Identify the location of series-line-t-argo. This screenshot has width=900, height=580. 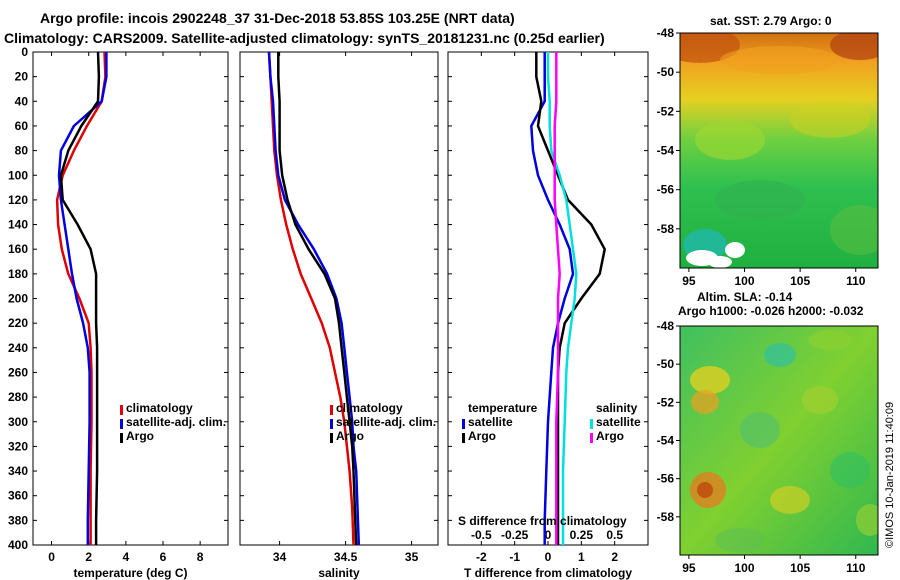
(570, 298).